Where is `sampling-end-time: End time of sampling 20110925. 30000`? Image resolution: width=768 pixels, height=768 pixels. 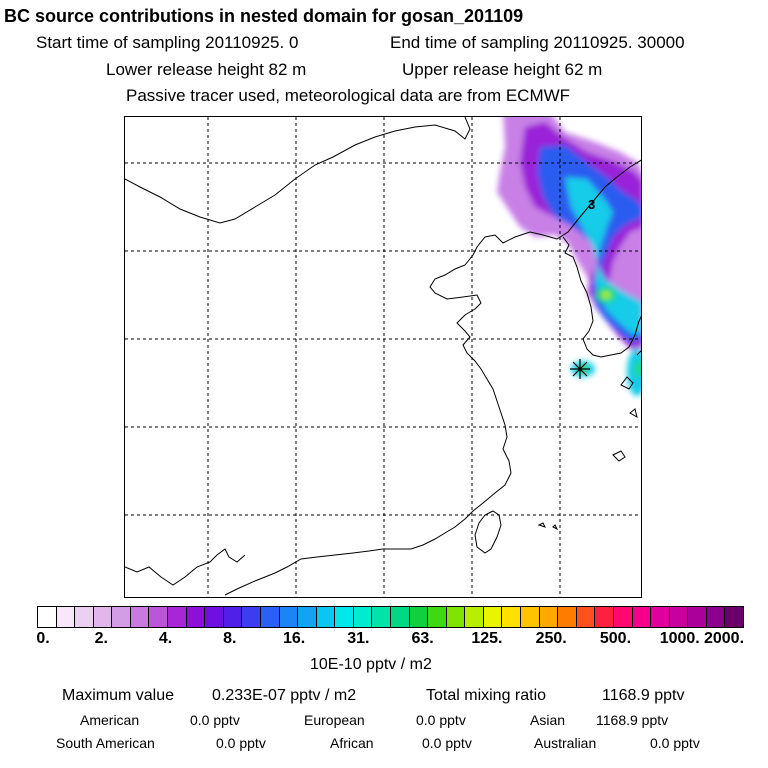 sampling-end-time: End time of sampling 20110925. 30000 is located at coordinates (537, 42).